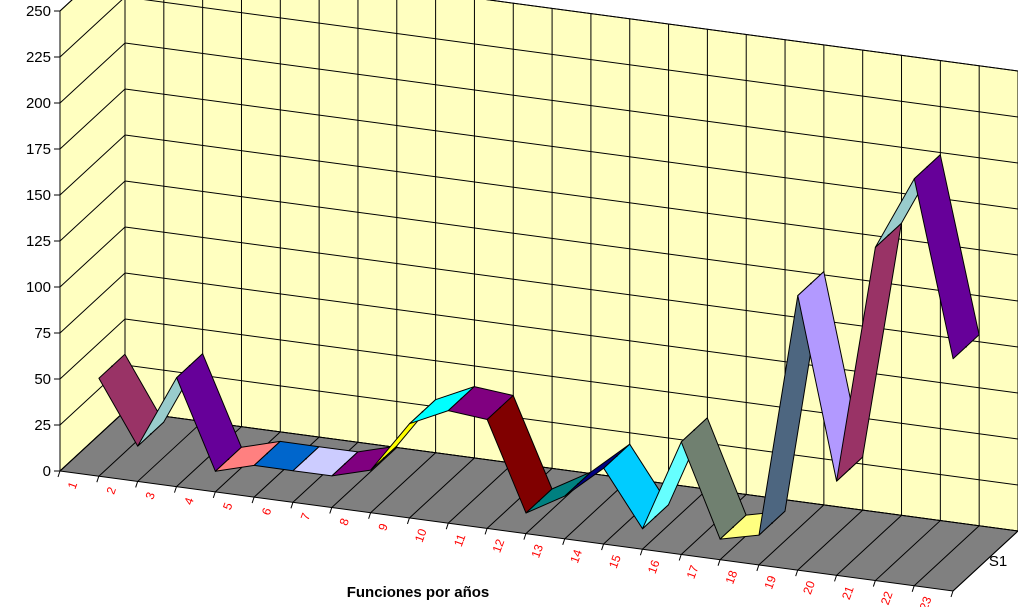  Describe the element at coordinates (576, 556) in the screenshot. I see `x-tick-label: 14` at that location.